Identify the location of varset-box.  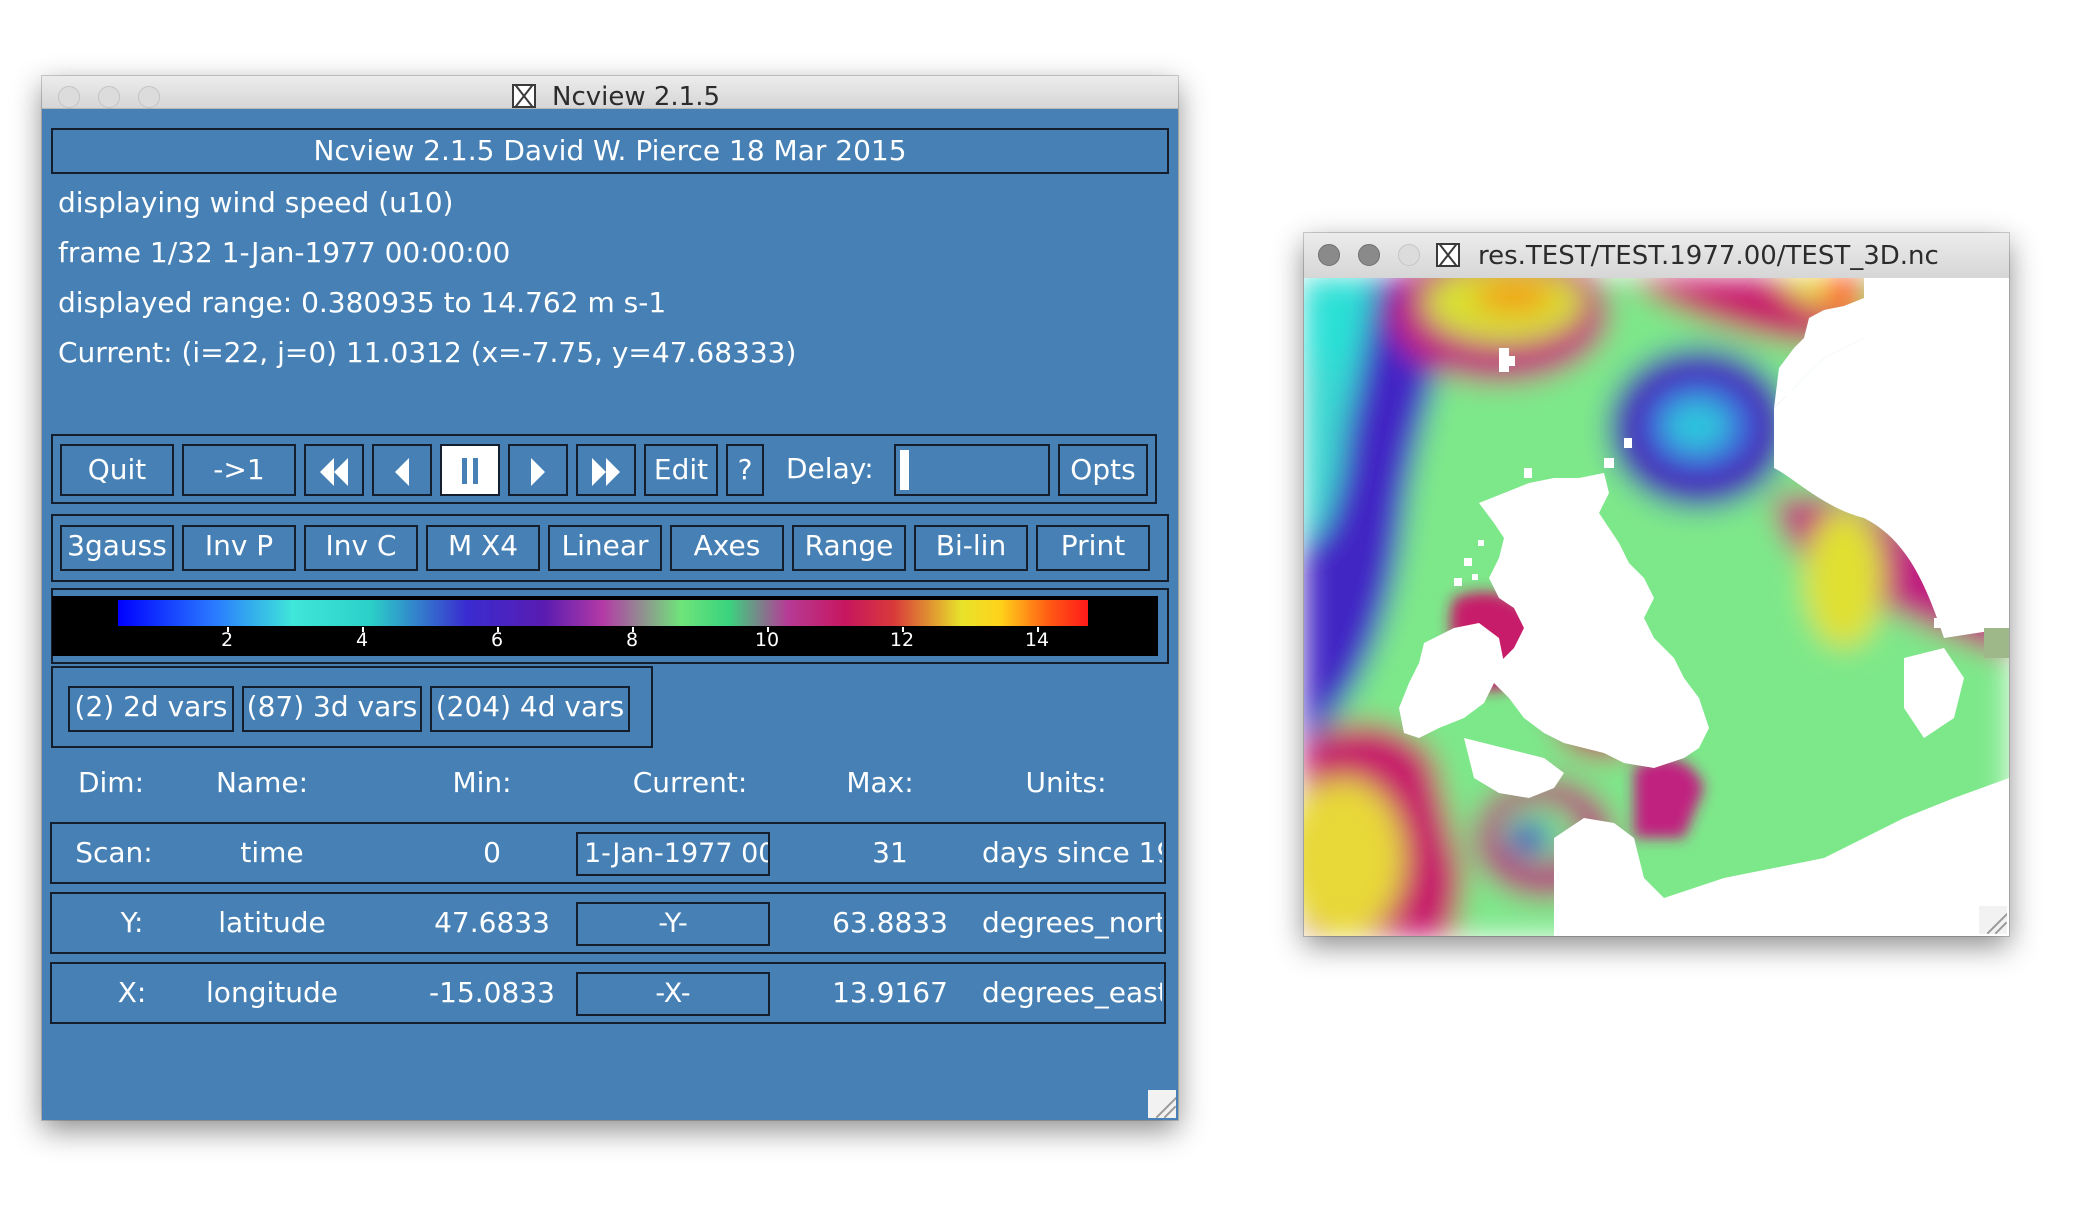
(352, 707).